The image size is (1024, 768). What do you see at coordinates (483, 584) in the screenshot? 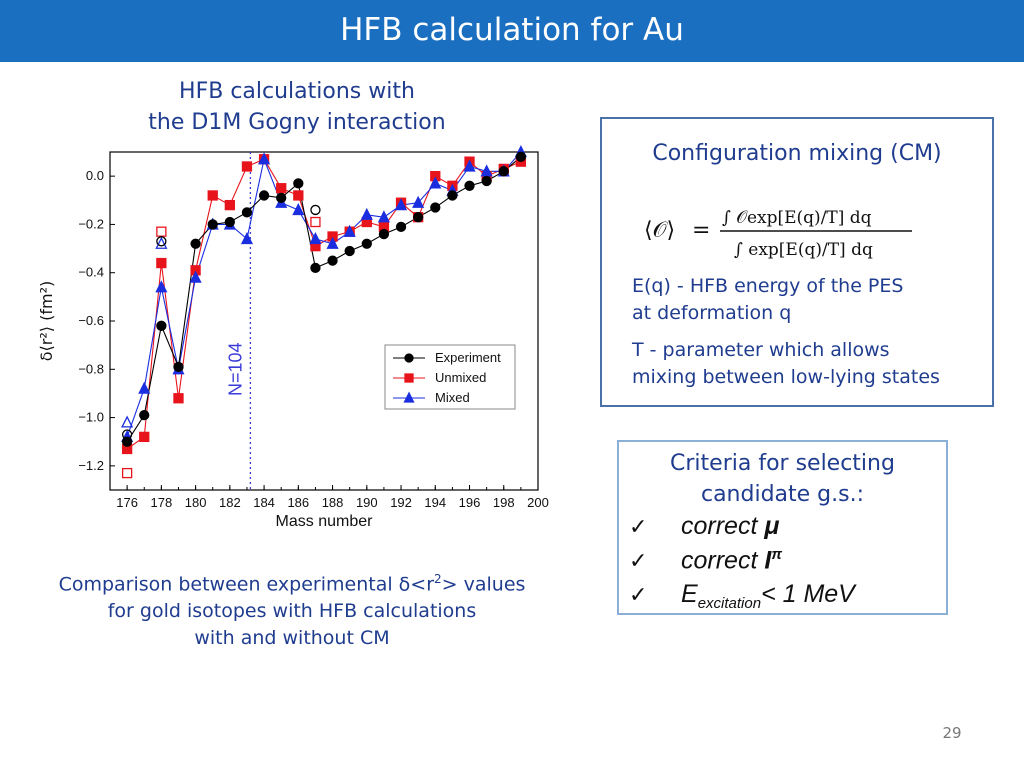
I see `caption-line1-post: > values` at bounding box center [483, 584].